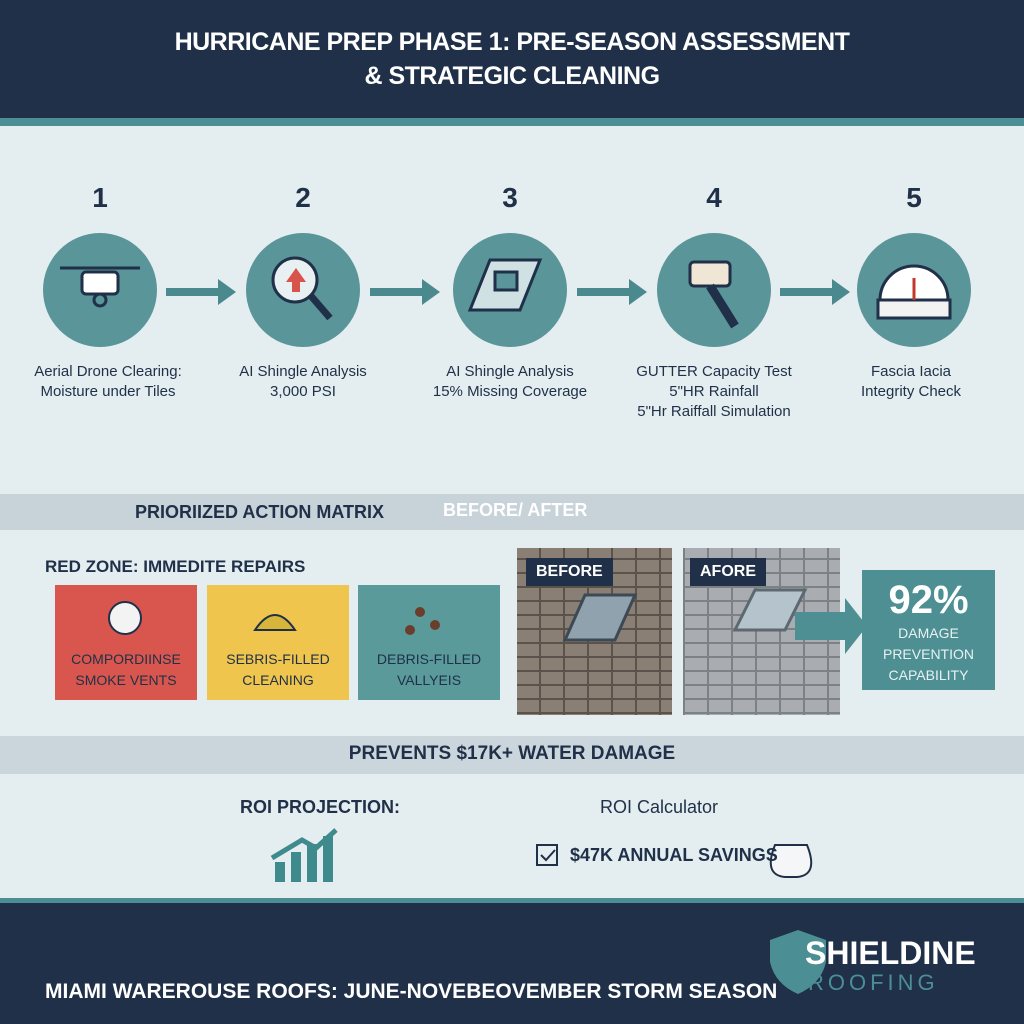 The image size is (1024, 1024). I want to click on line: Aerial Drone Clearing:, so click(108, 371).